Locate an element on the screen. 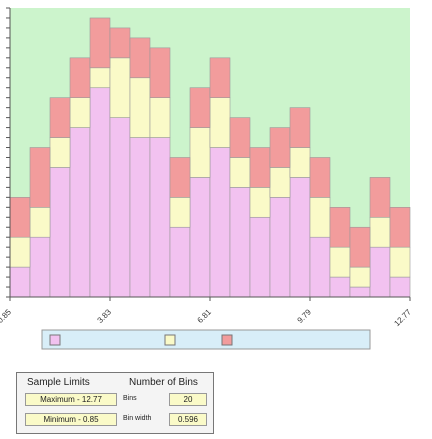 This screenshot has height=439, width=432. x-tick-label: 12.77 is located at coordinates (402, 317).